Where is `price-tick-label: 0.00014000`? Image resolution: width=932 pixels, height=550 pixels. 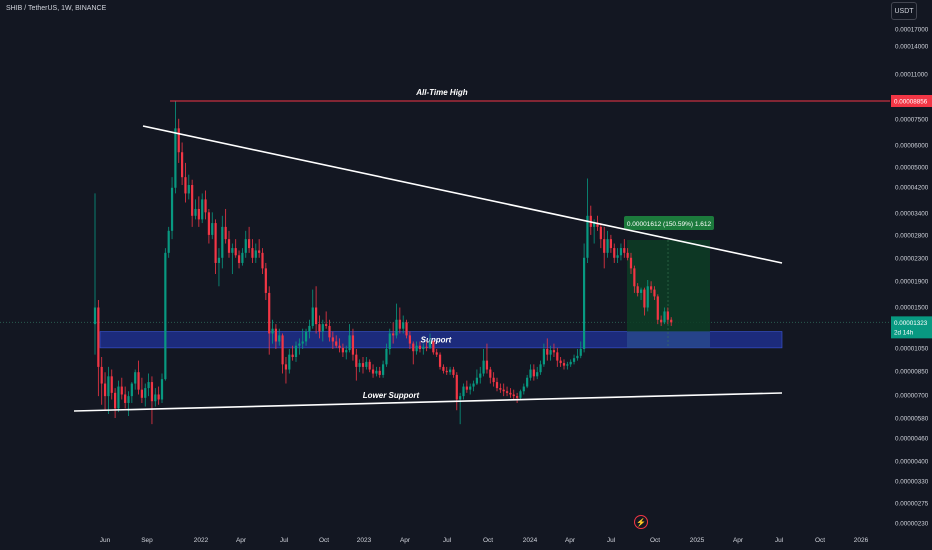 price-tick-label: 0.00014000 is located at coordinates (912, 47).